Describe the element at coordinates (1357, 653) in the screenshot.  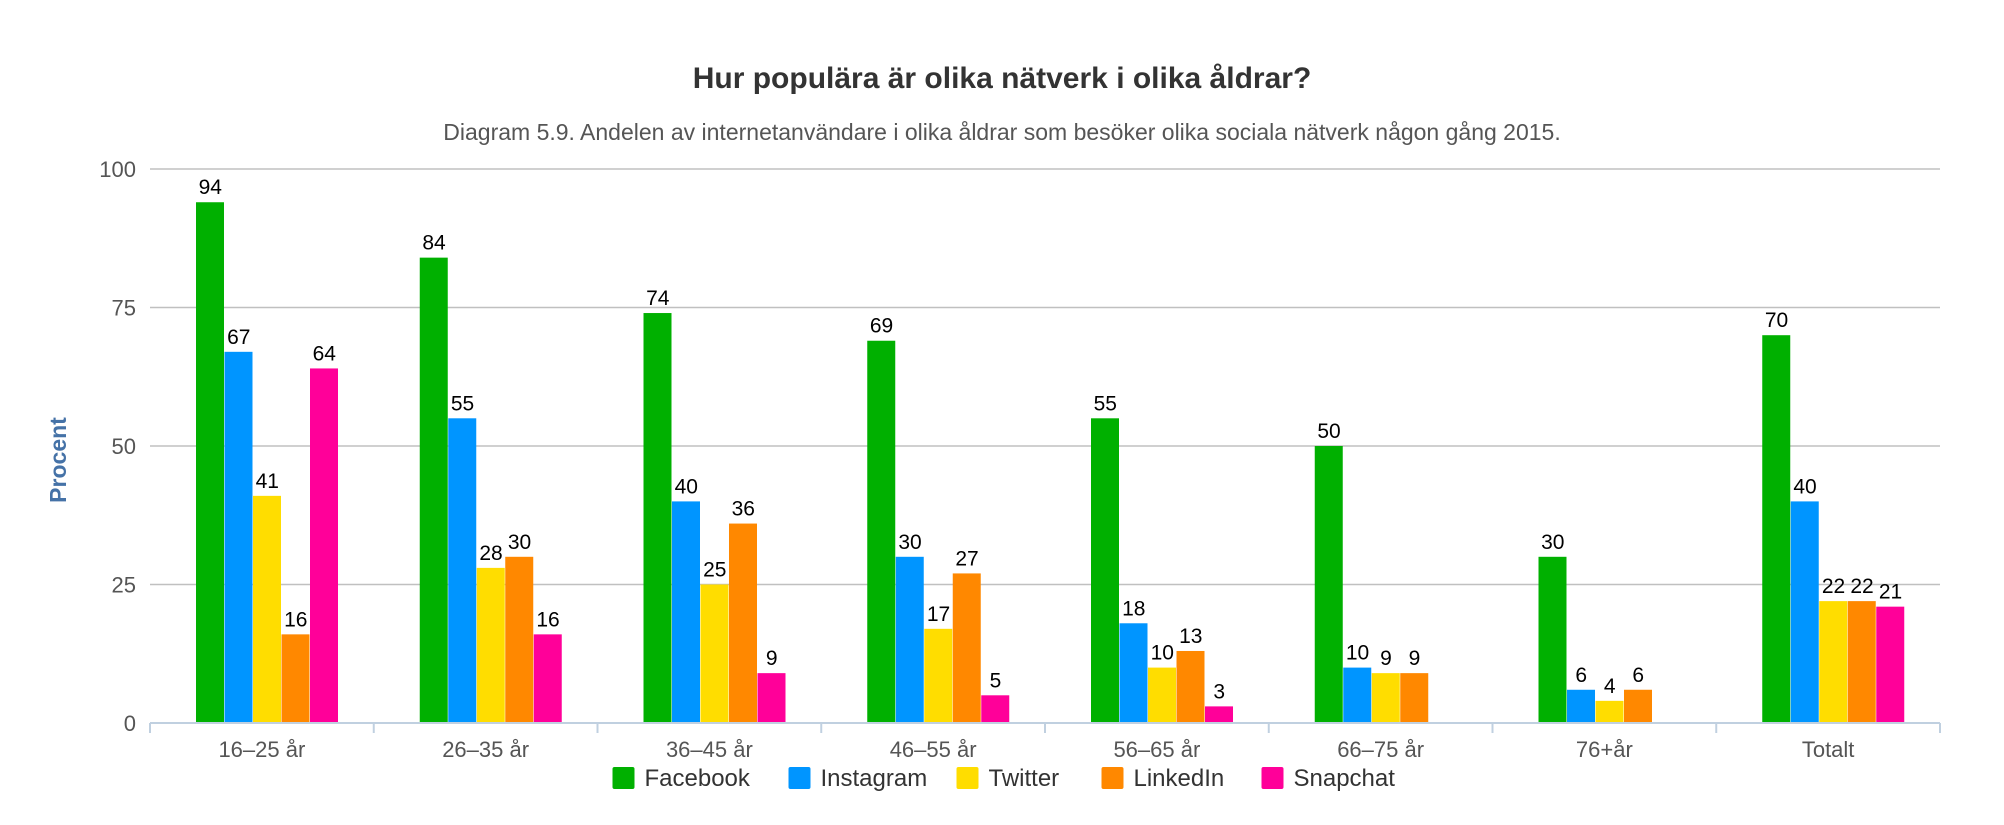
I see `data-label: 10` at that location.